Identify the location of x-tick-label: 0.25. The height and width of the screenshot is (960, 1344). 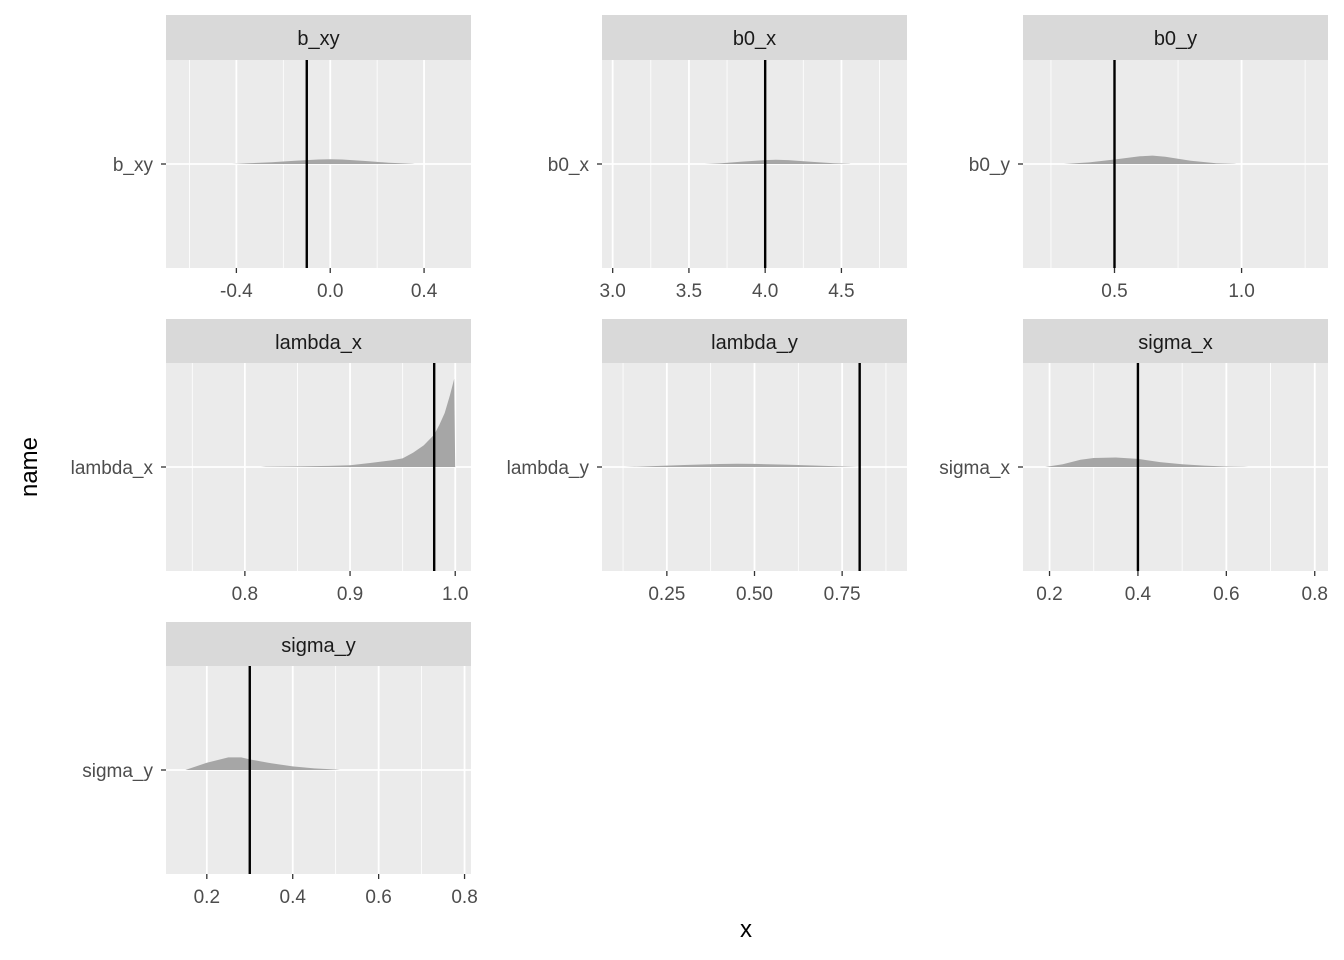
(666, 594).